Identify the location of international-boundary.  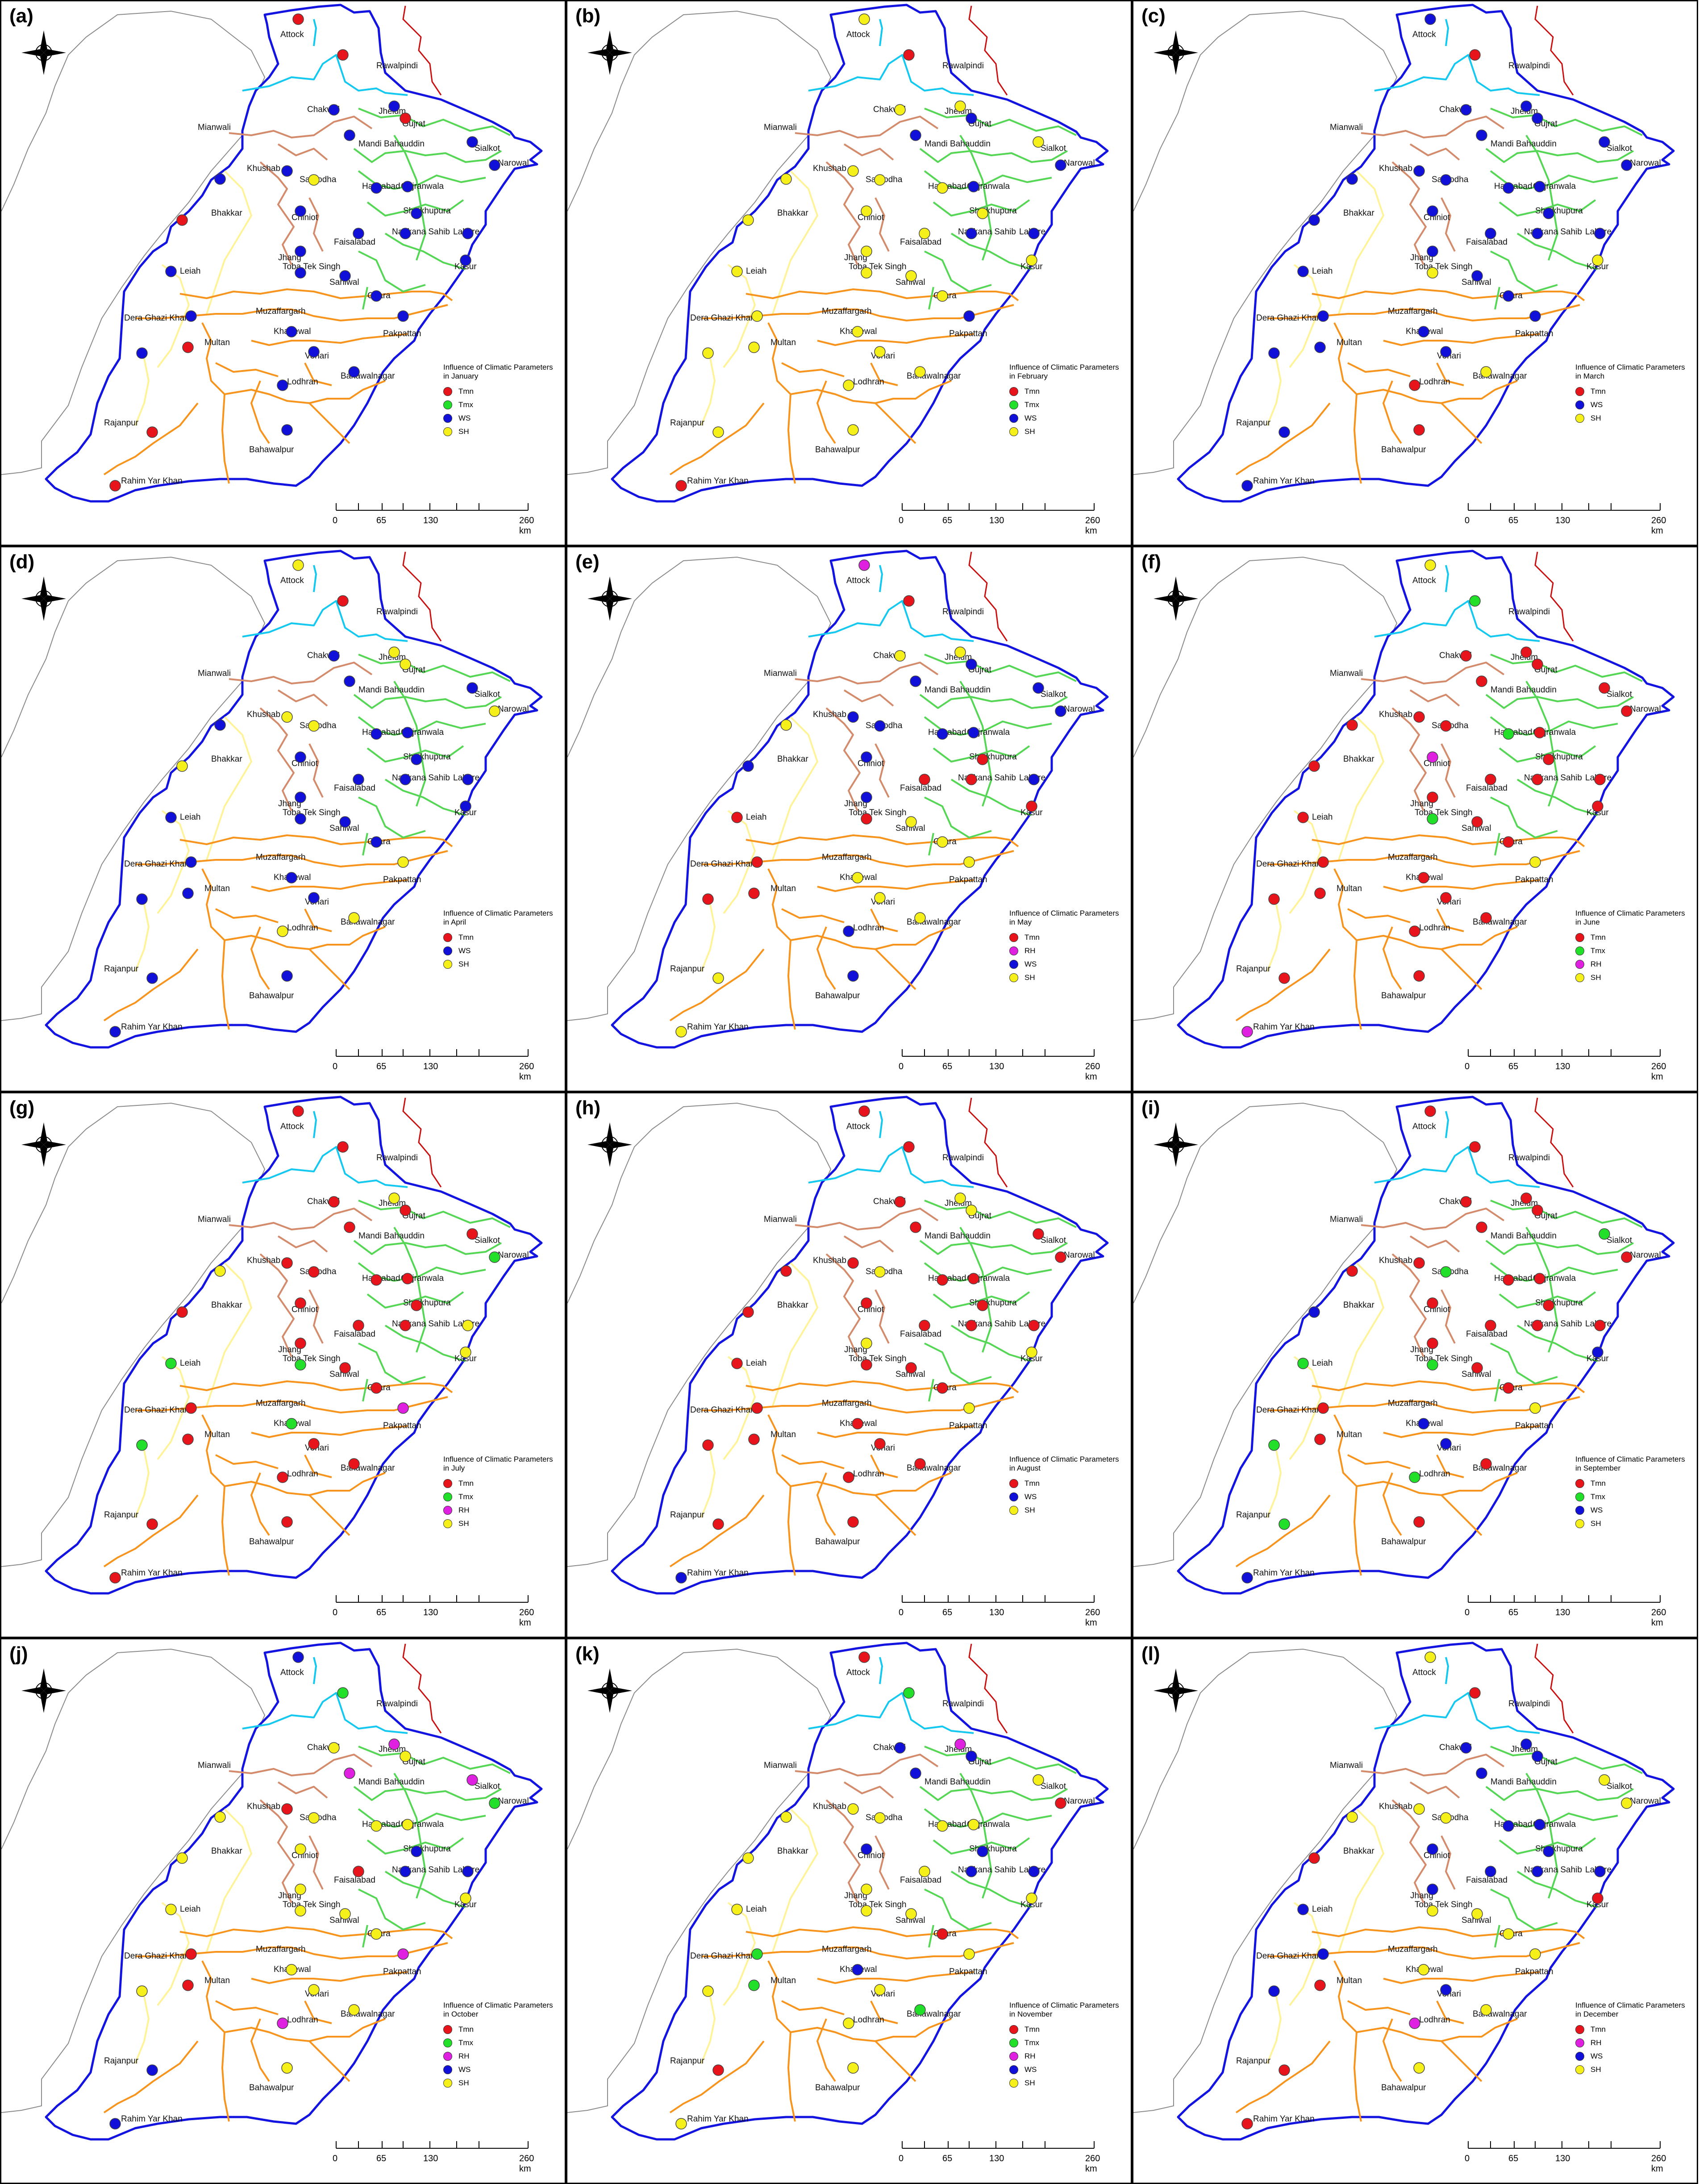
(1554, 1142).